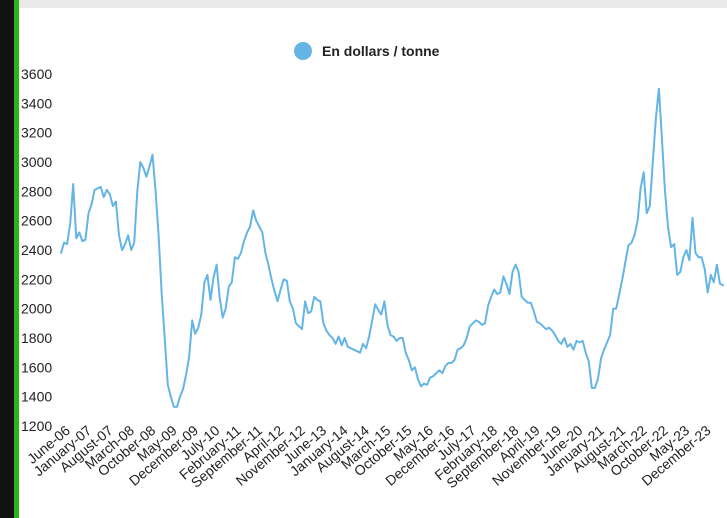 The width and height of the screenshot is (727, 518). I want to click on legend-label: En dollars / tonne, so click(381, 51).